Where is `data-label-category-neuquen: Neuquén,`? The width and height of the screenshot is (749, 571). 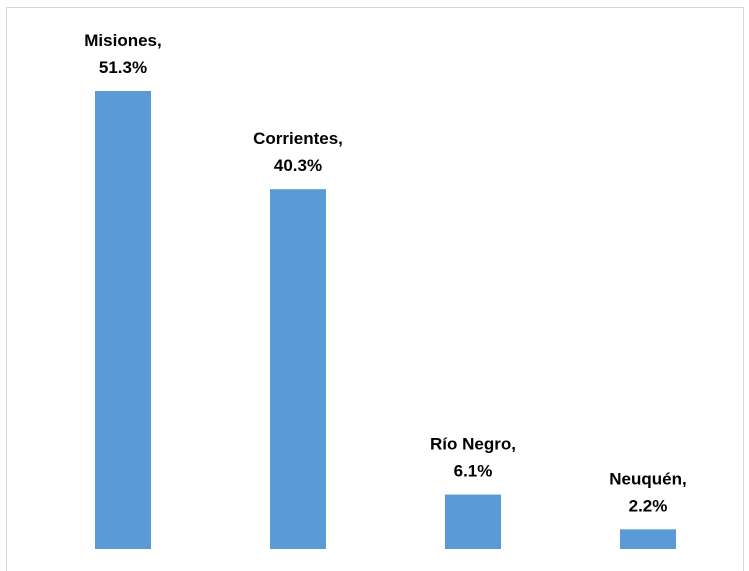
data-label-category-neuquen: Neuquén, is located at coordinates (647, 478).